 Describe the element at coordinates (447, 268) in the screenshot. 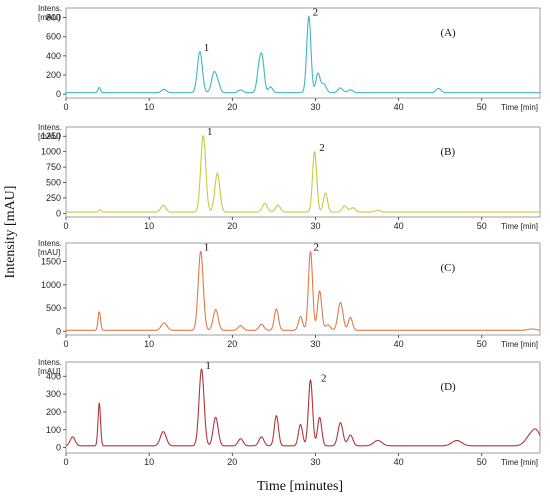

I see `panel-tag: (C)` at that location.